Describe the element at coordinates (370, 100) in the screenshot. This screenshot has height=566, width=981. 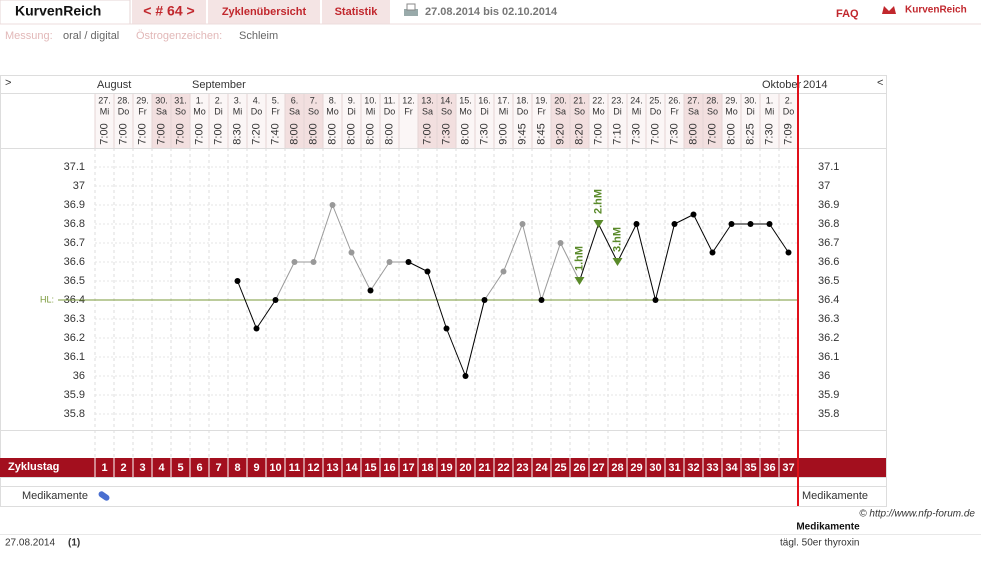
I see `date: 10.` at that location.